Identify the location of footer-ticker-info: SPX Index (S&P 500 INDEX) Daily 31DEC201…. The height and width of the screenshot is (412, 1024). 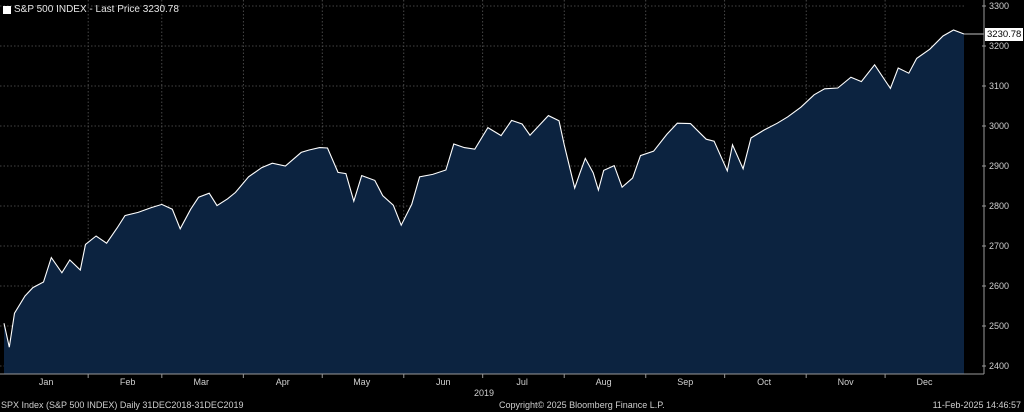
(122, 405).